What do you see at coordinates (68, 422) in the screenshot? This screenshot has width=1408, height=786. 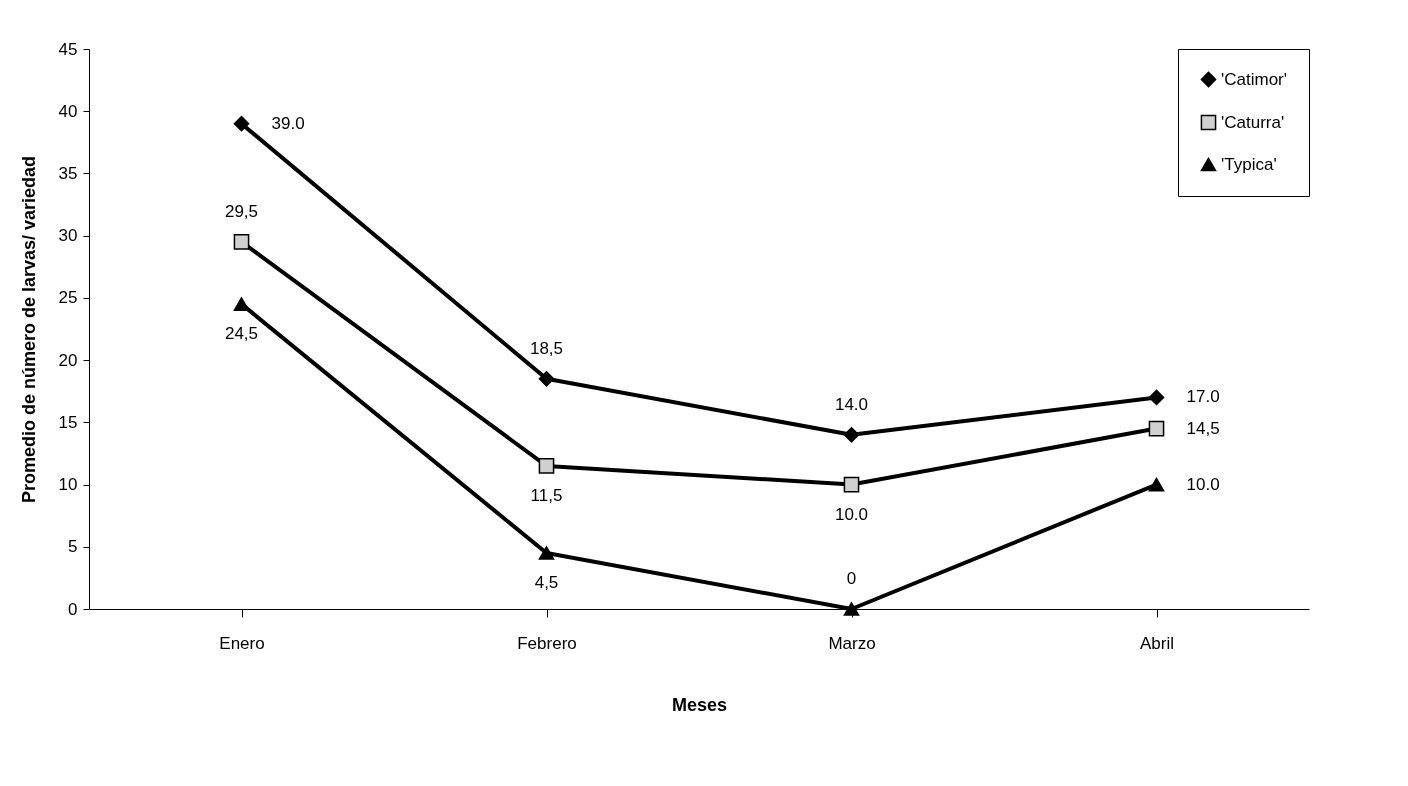 I see `y-tick-label: 15` at bounding box center [68, 422].